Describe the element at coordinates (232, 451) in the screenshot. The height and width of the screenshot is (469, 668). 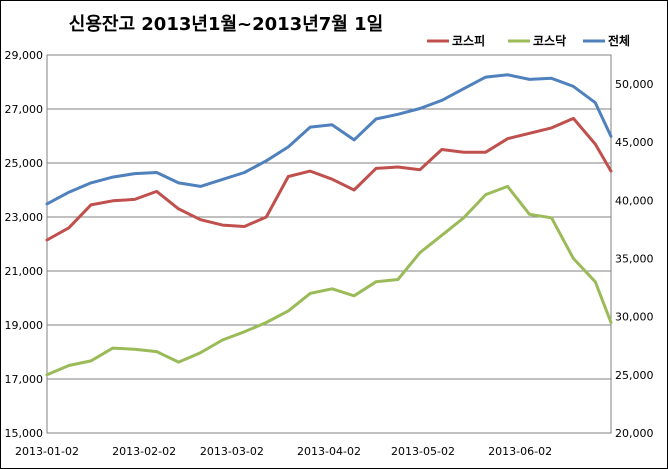
I see `x-tick-label: 2013-03-02` at that location.